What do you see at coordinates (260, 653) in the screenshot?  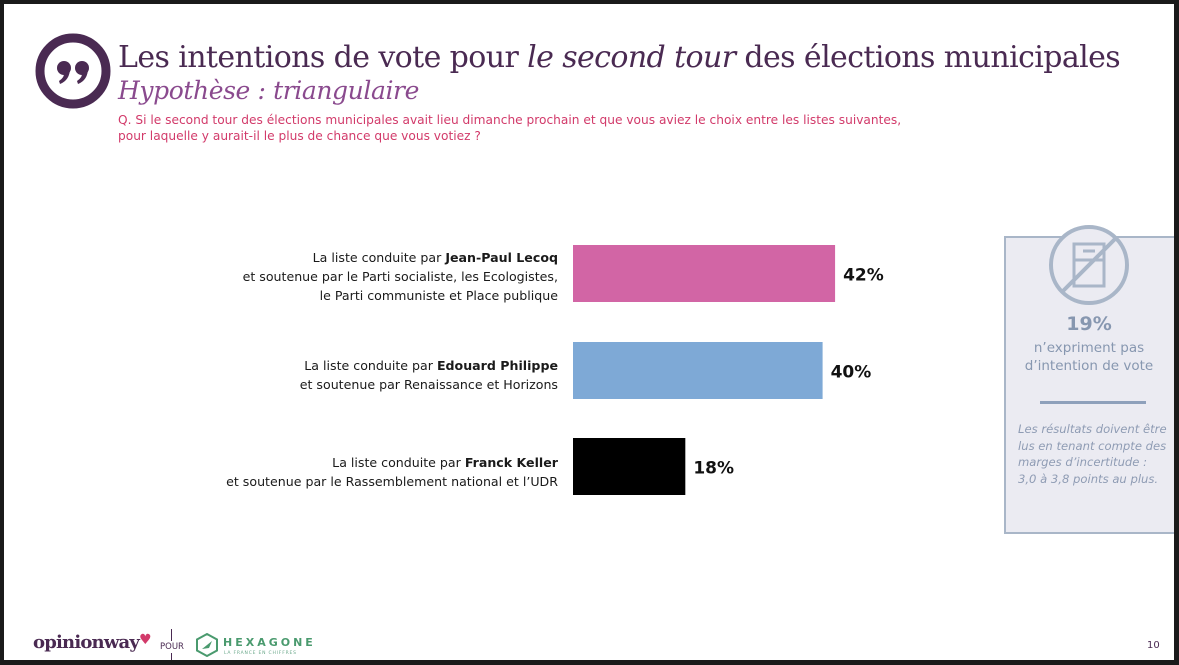 I see `partner-tagline: LA FRANCE EN CHIFFRES` at bounding box center [260, 653].